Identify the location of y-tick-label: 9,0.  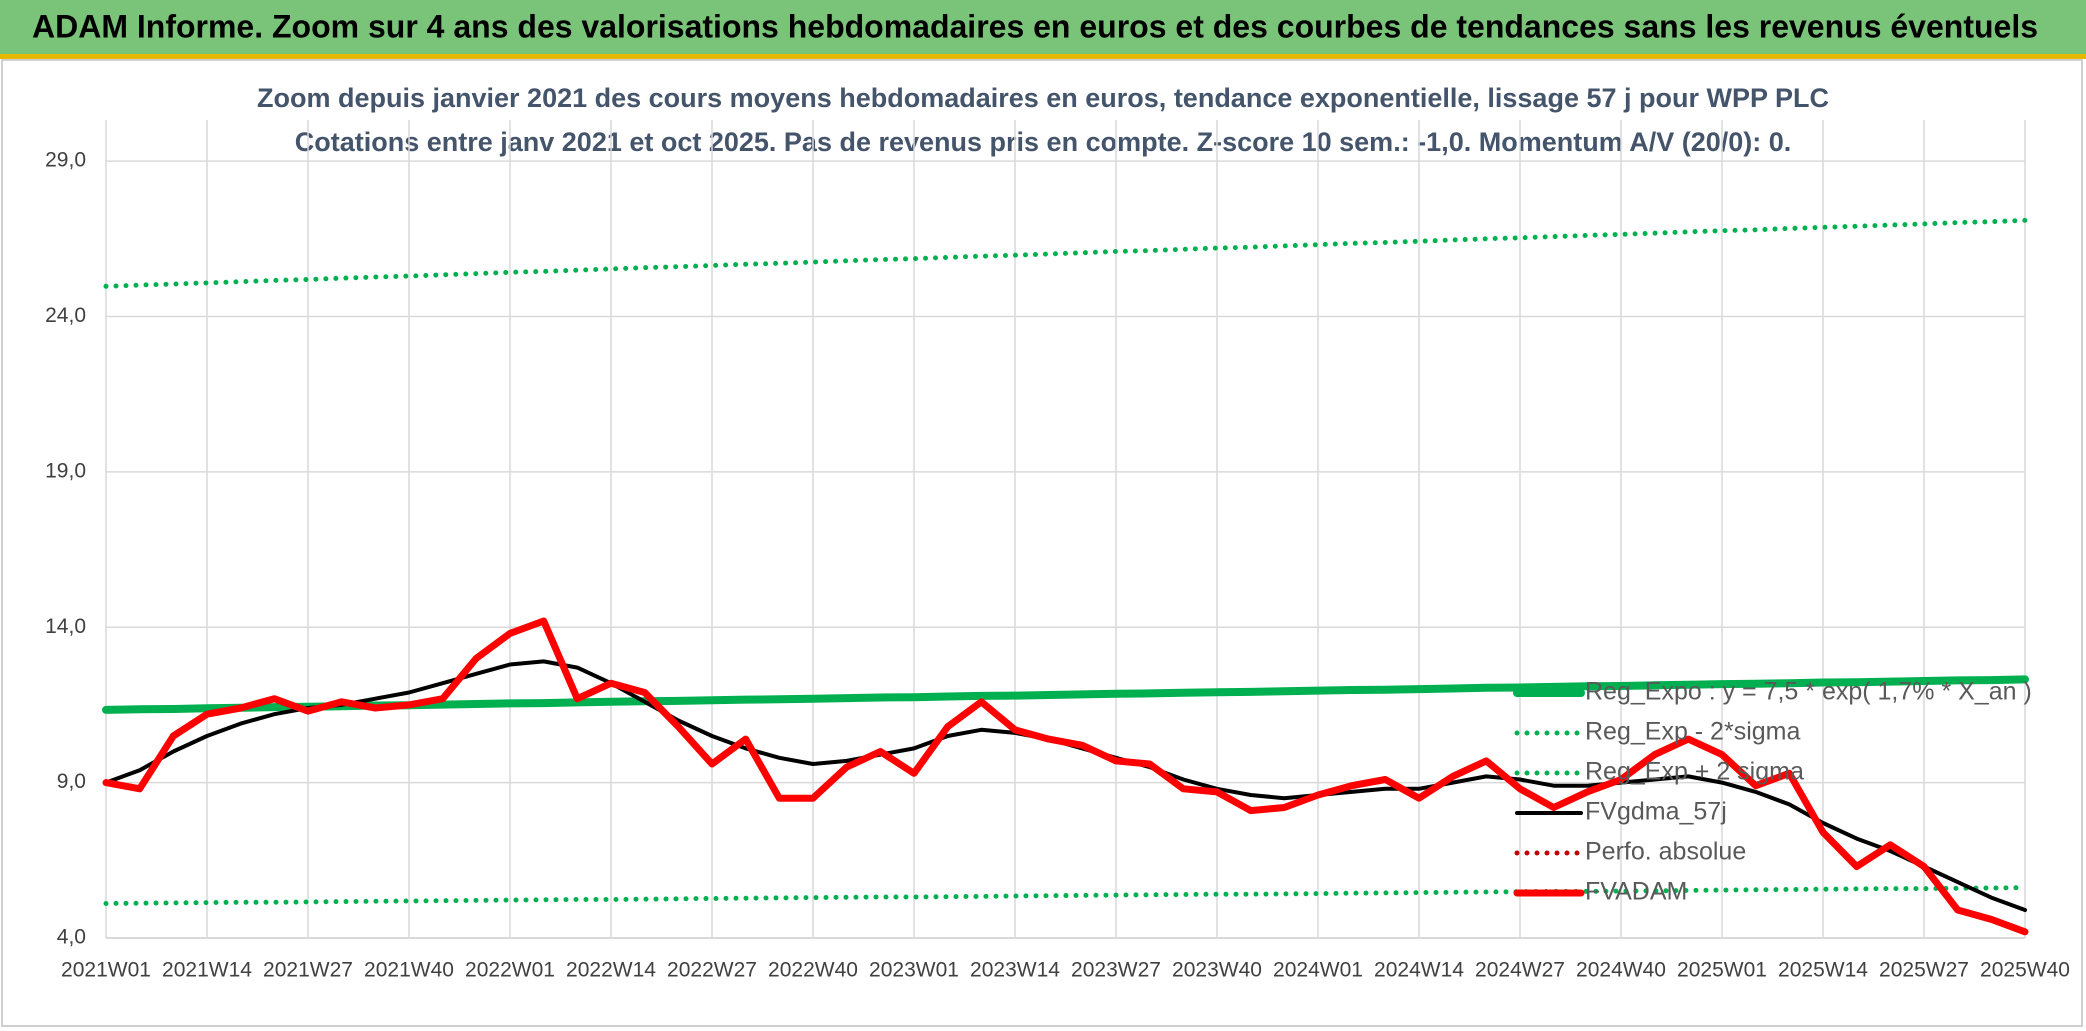
(71, 781).